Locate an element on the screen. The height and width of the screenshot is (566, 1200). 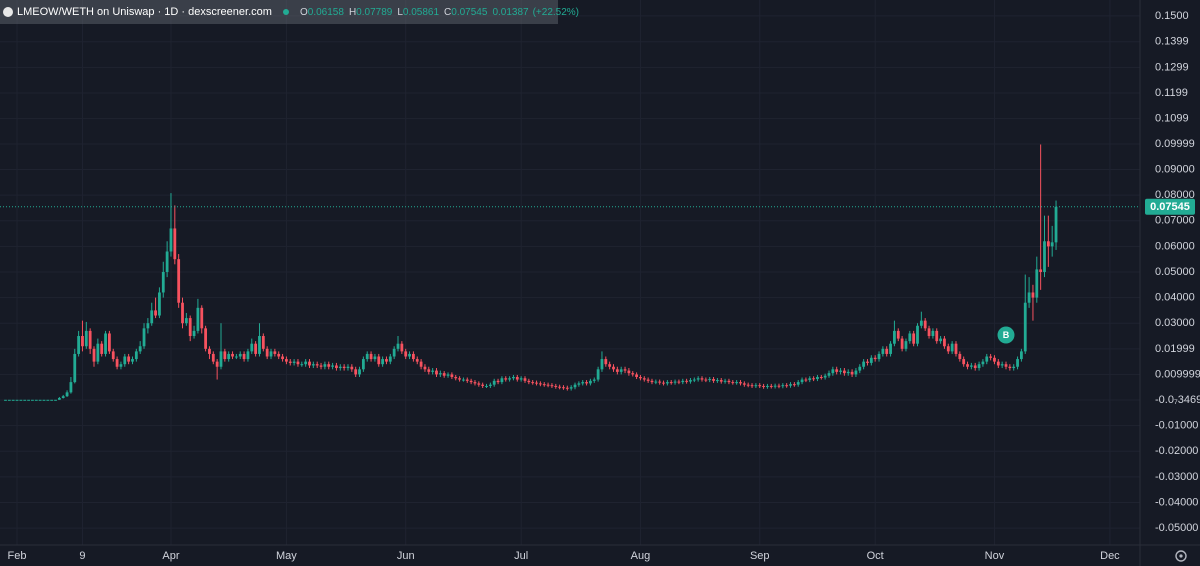
settings-gear is located at coordinates (1181, 556).